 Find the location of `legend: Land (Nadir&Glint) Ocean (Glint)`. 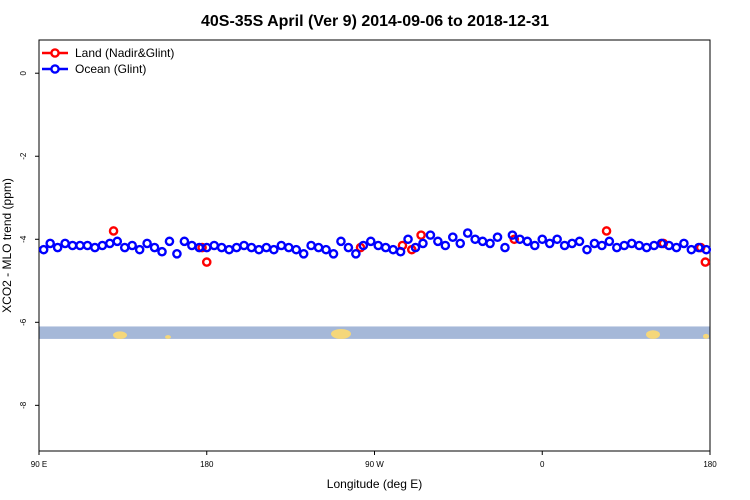

legend: Land (Nadir&Glint) Ocean (Glint) is located at coordinates (108, 61).